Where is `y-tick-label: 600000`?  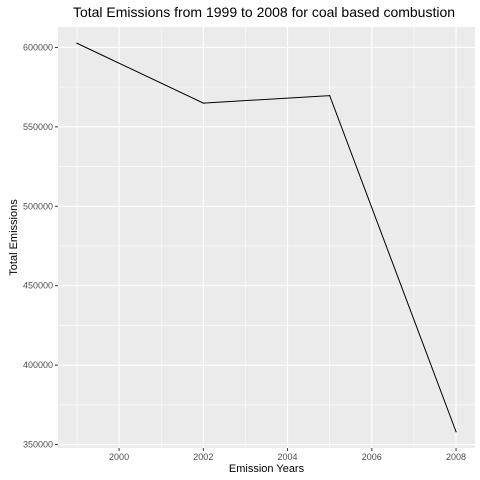 y-tick-label: 600000 is located at coordinates (38, 47).